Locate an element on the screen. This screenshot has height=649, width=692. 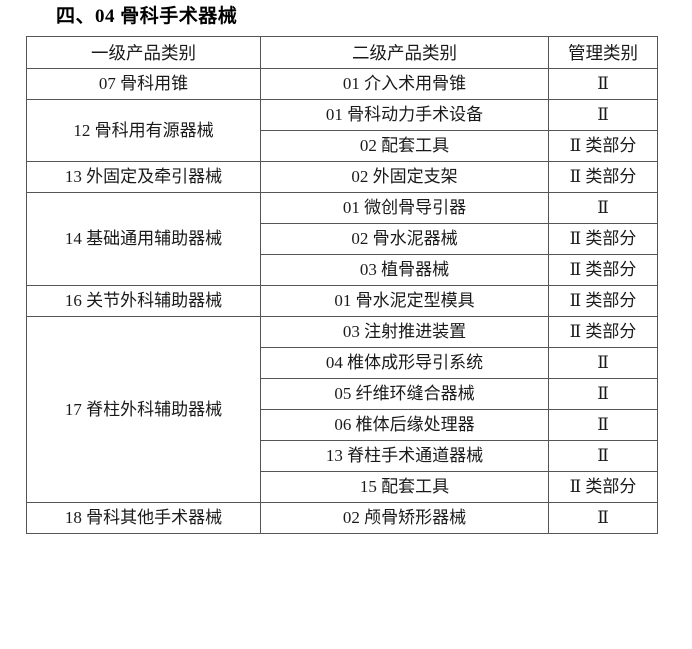
table-row: 14 基础通用辅助器械 01 微创骨导引器 Ⅱ is located at coordinates (342, 239).